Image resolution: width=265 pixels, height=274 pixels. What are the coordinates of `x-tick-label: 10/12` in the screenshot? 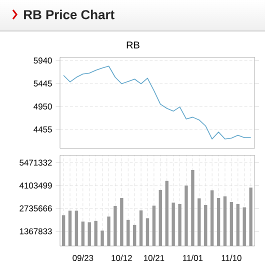 It's located at (122, 257).